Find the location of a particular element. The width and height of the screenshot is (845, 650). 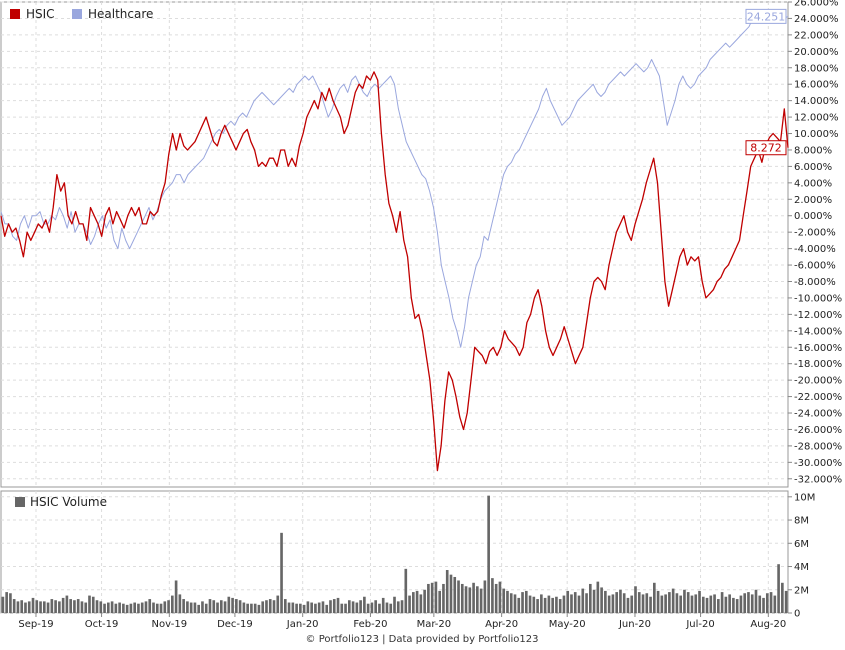

price-y-tick-label: -14.000% is located at coordinates (818, 331).